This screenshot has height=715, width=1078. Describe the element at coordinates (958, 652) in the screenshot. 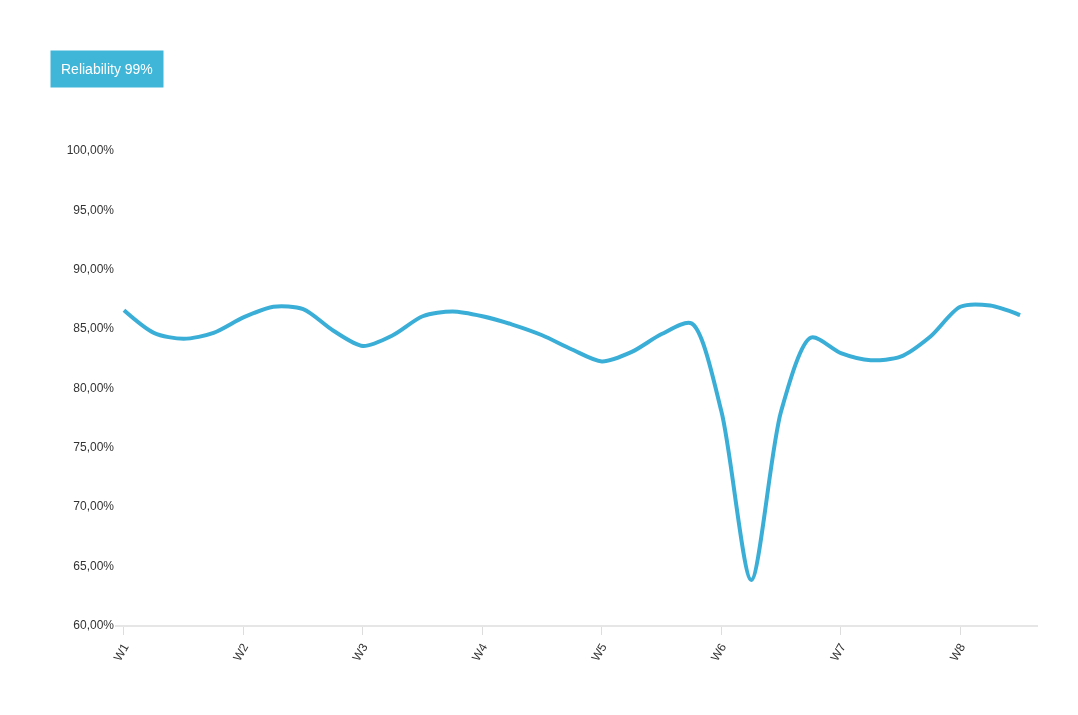

I see `x-tick-label: W8` at that location.